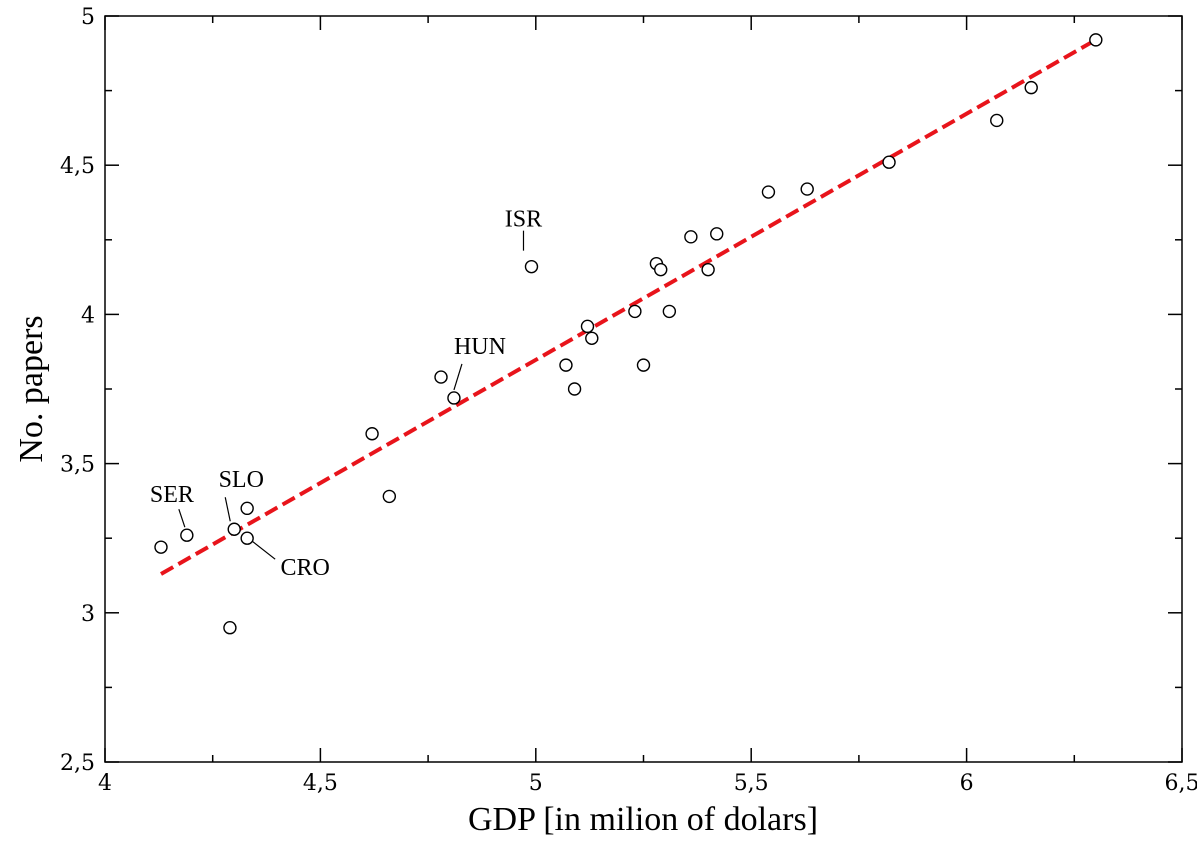 This screenshot has width=1197, height=843. Describe the element at coordinates (967, 783) in the screenshot. I see `x-tick-label: 6` at that location.